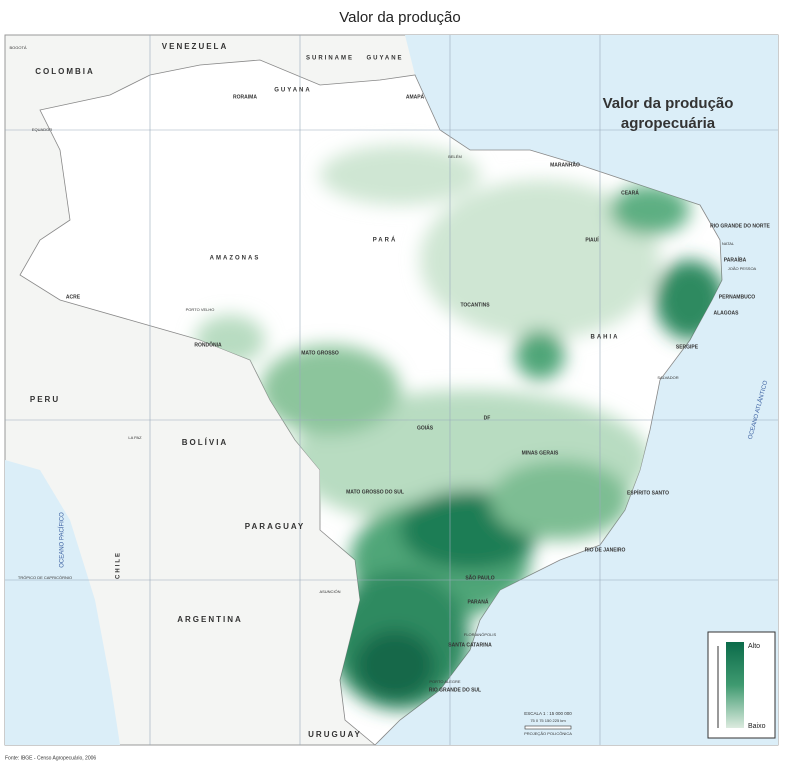 Image resolution: width=800 pixels, height=771 pixels. I want to click on map-label: GOIÁS, so click(425, 427).